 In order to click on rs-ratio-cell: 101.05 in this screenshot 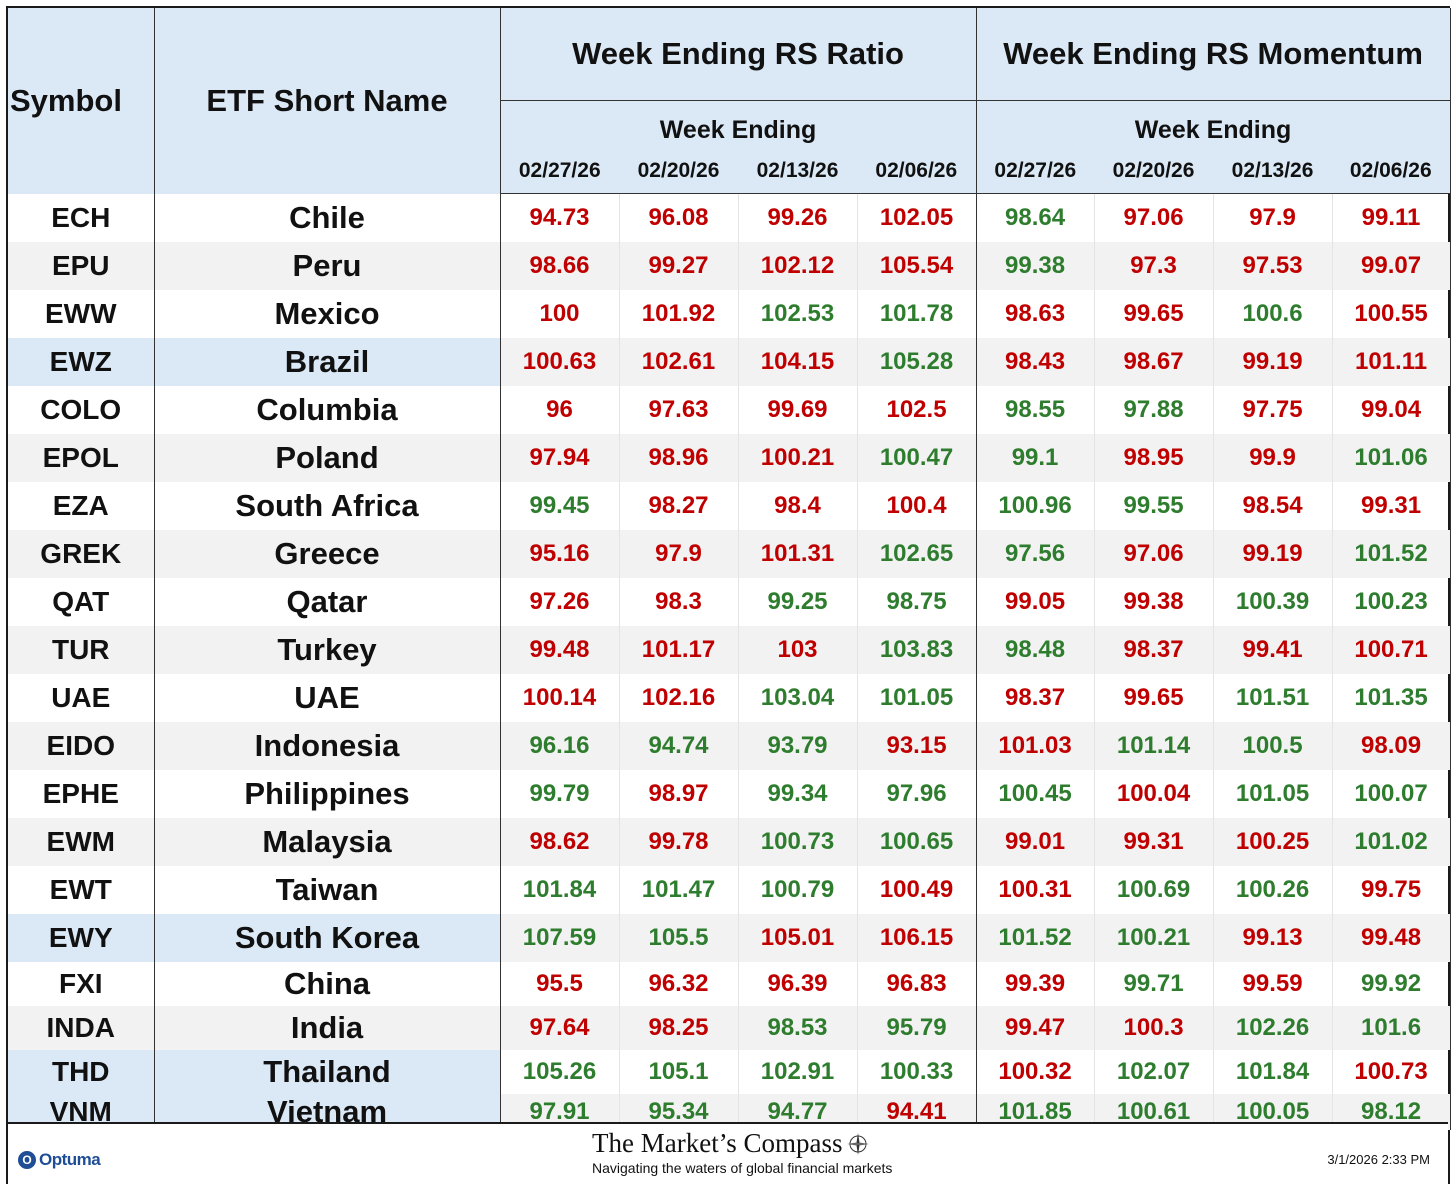, I will do `click(917, 697)`.